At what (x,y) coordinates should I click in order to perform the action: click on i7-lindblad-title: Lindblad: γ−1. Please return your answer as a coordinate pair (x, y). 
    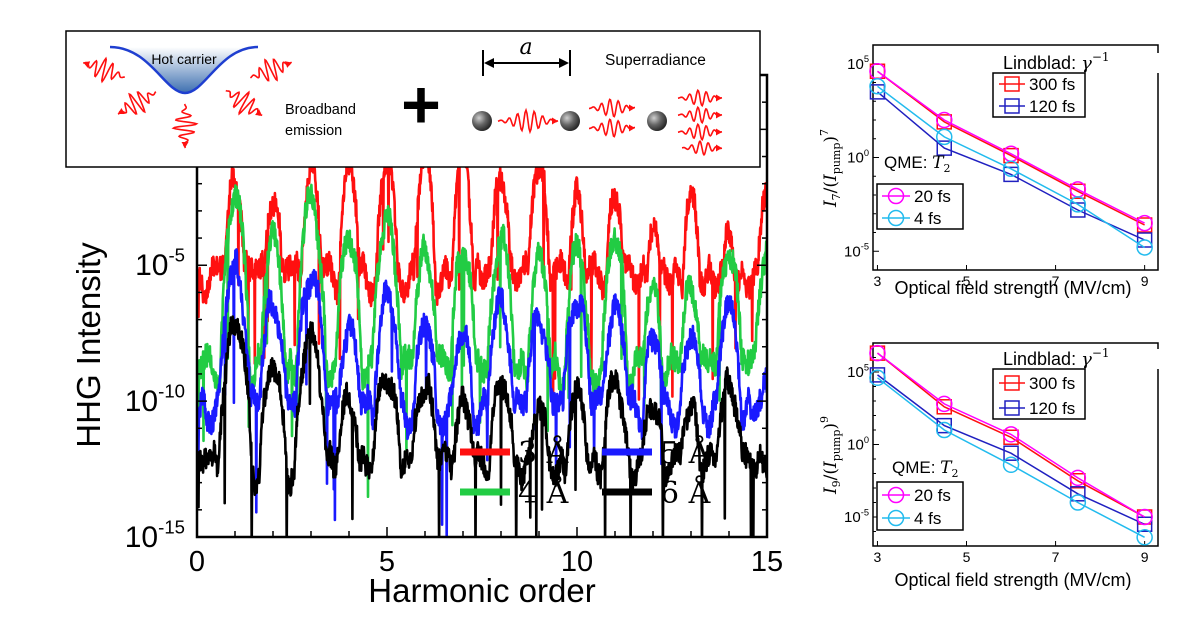
    Looking at the image, I should click on (1056, 62).